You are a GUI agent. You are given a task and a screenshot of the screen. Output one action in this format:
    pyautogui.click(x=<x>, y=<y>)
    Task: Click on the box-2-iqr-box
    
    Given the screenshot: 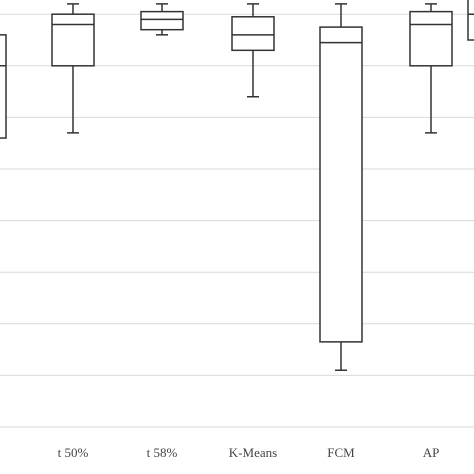 What is the action you would take?
    pyautogui.click(x=73, y=40)
    